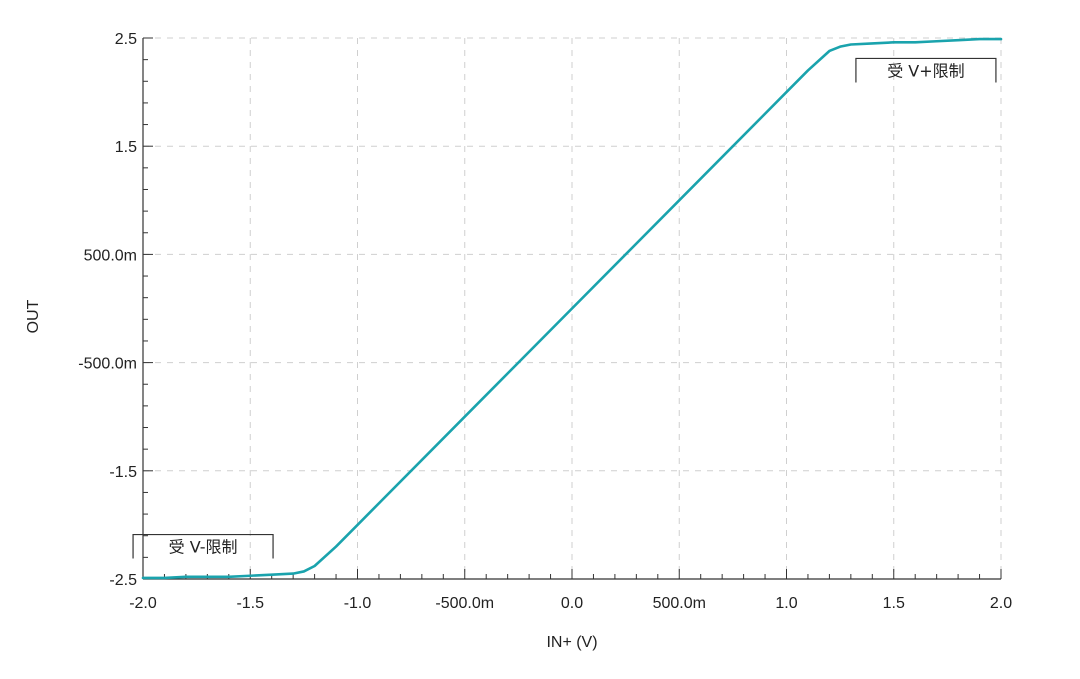 Image resolution: width=1080 pixels, height=679 pixels. I want to click on x-tick-label: 1.0, so click(786, 603).